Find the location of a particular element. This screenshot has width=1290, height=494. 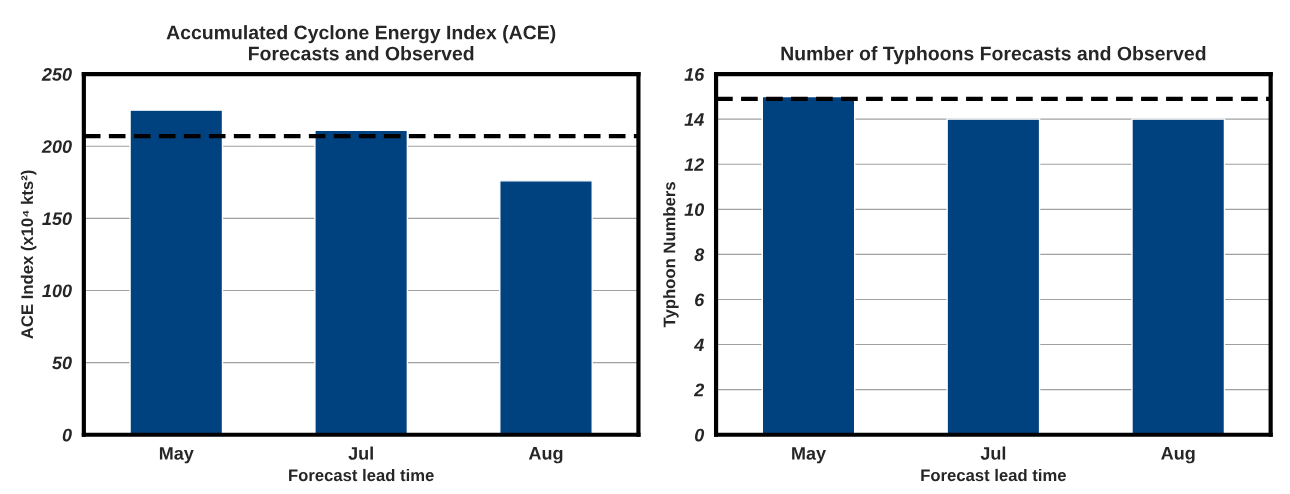

y-tick-label: 12 is located at coordinates (694, 164).